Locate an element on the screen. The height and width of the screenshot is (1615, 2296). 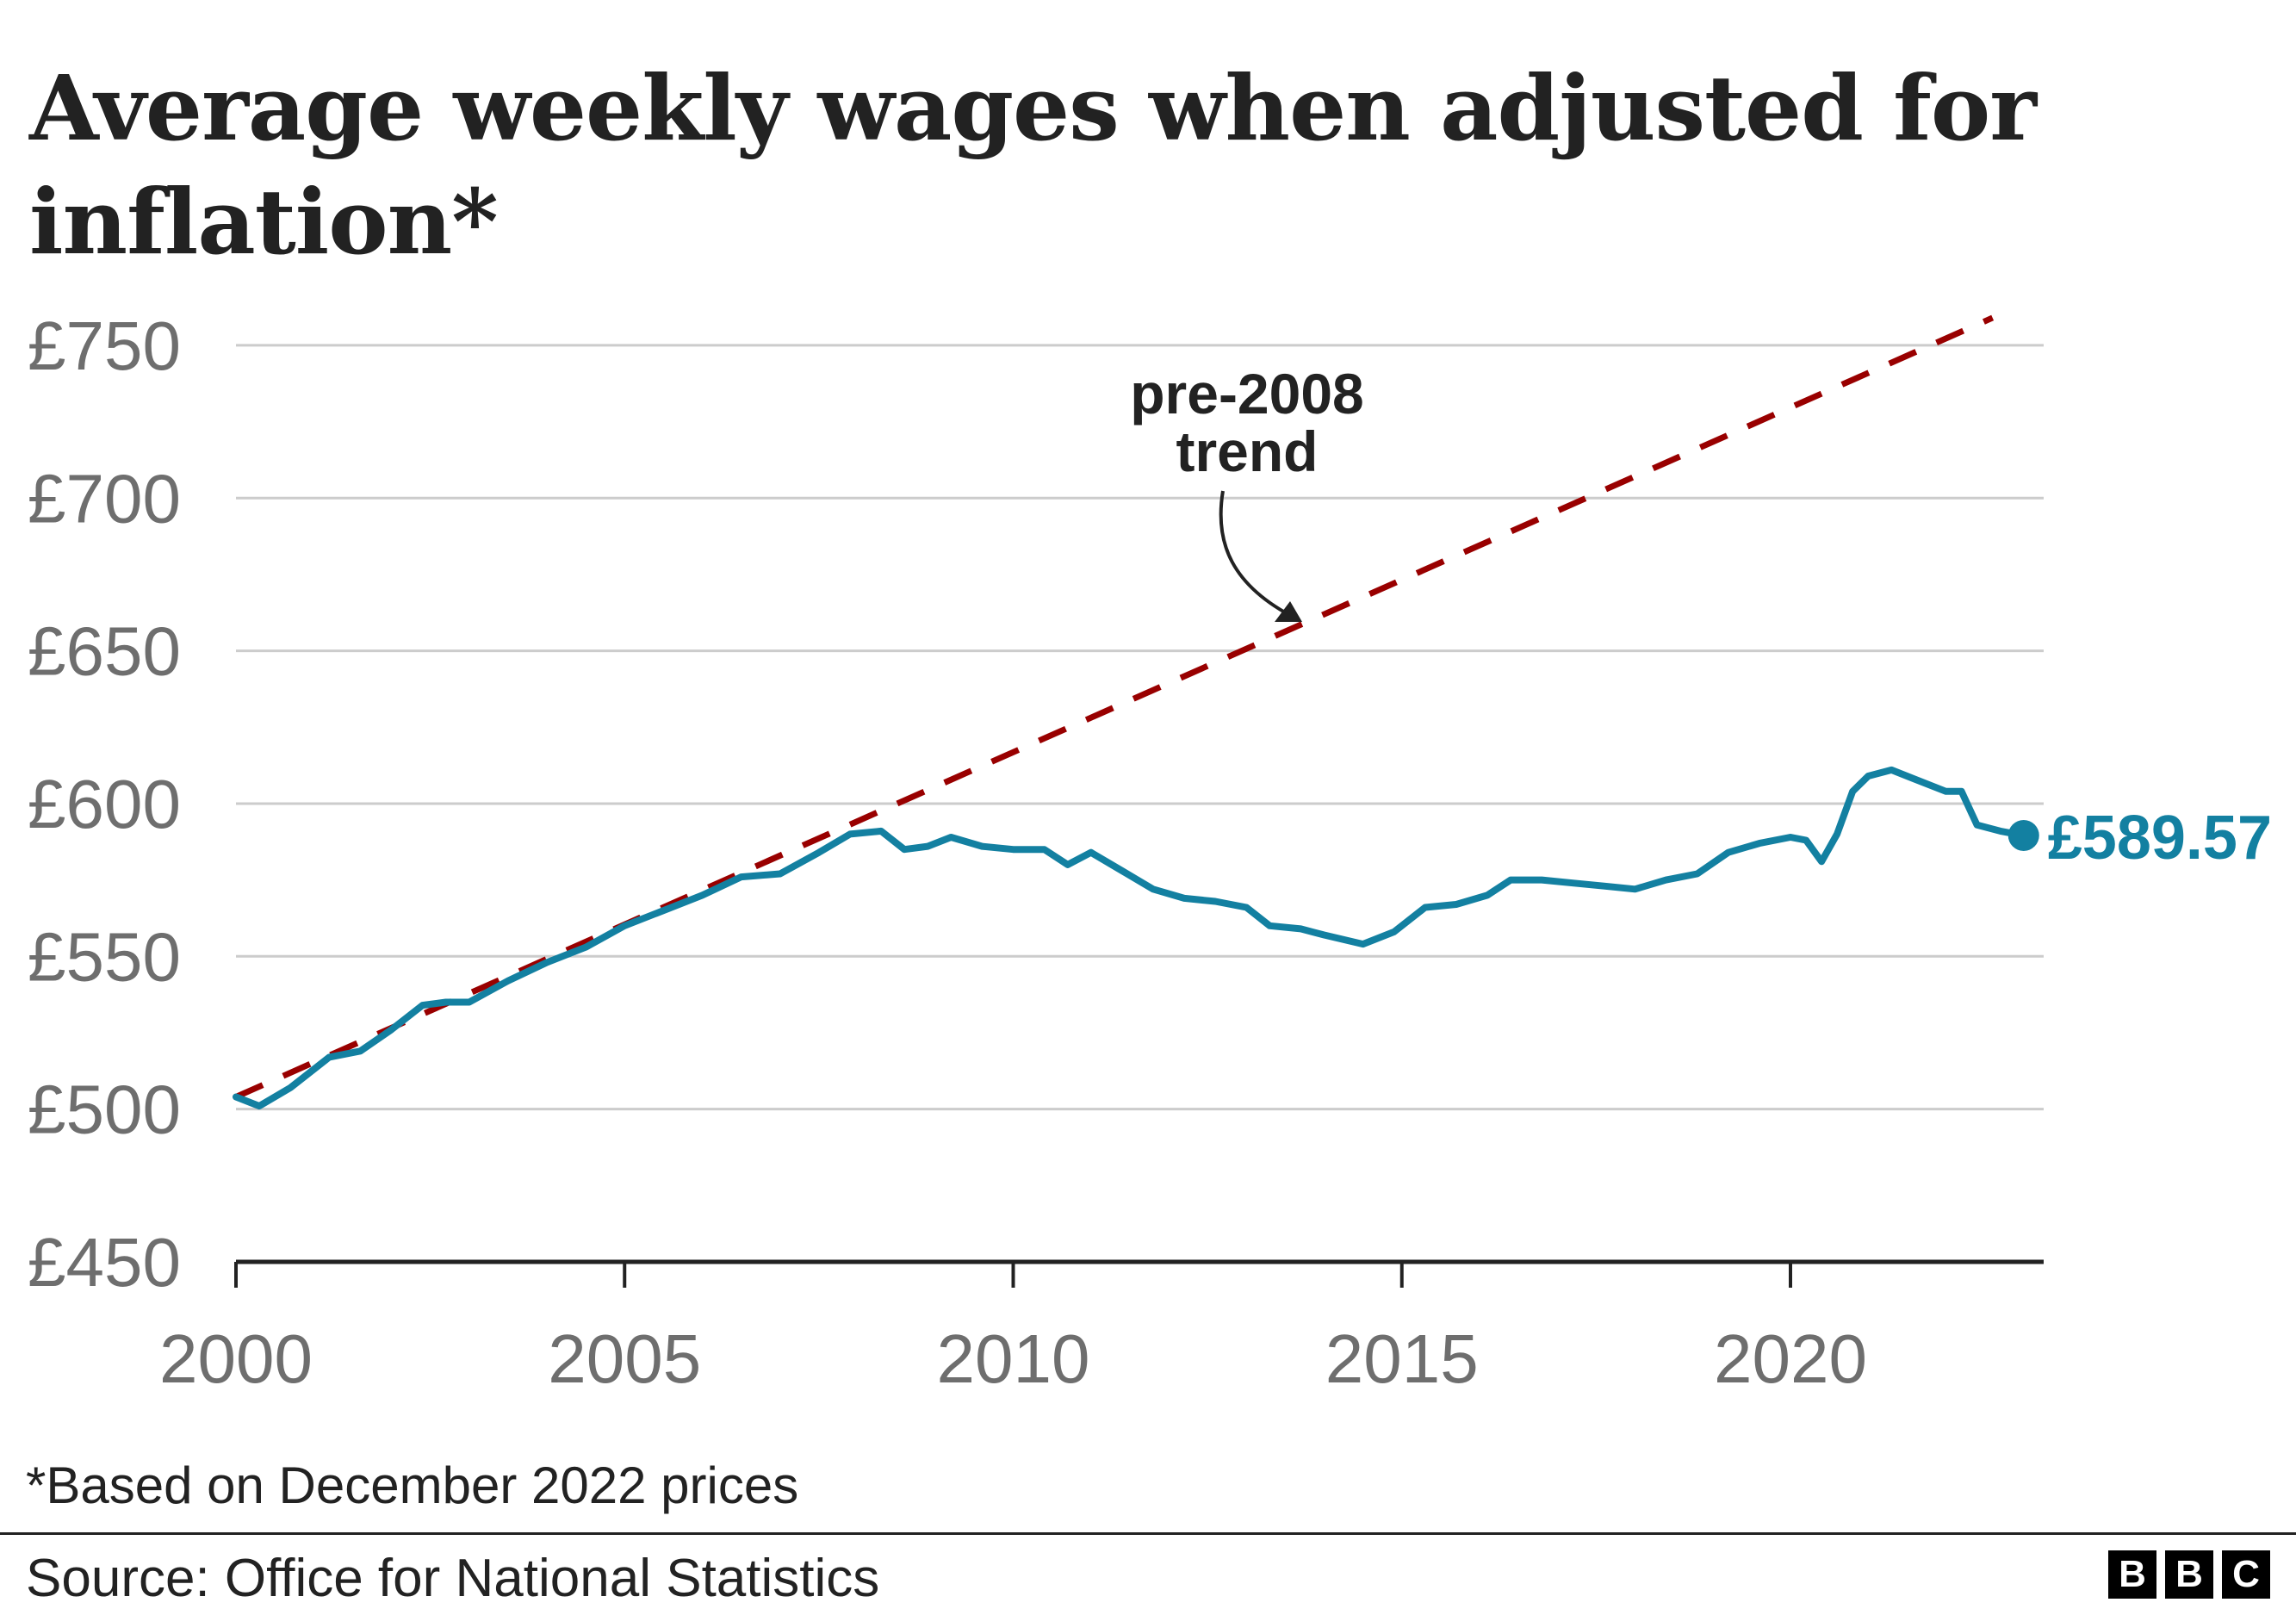
y-axis-ticks: £450 £500 £550 £600 £650 £700 £750 is located at coordinates (104, 804).